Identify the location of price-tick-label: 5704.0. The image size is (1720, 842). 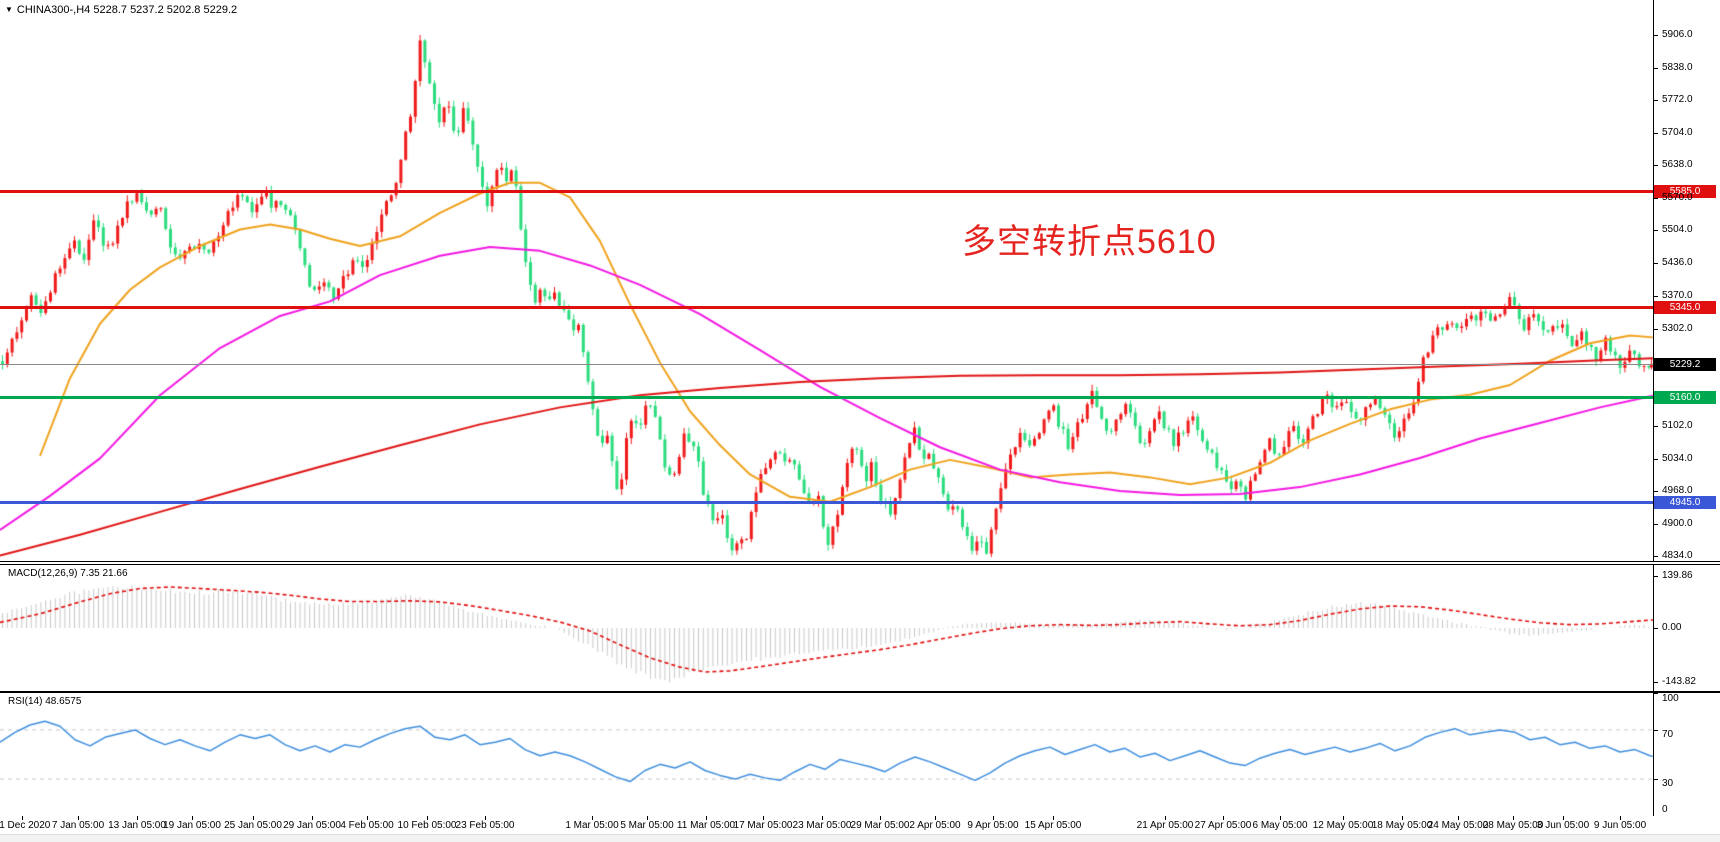
(1677, 133).